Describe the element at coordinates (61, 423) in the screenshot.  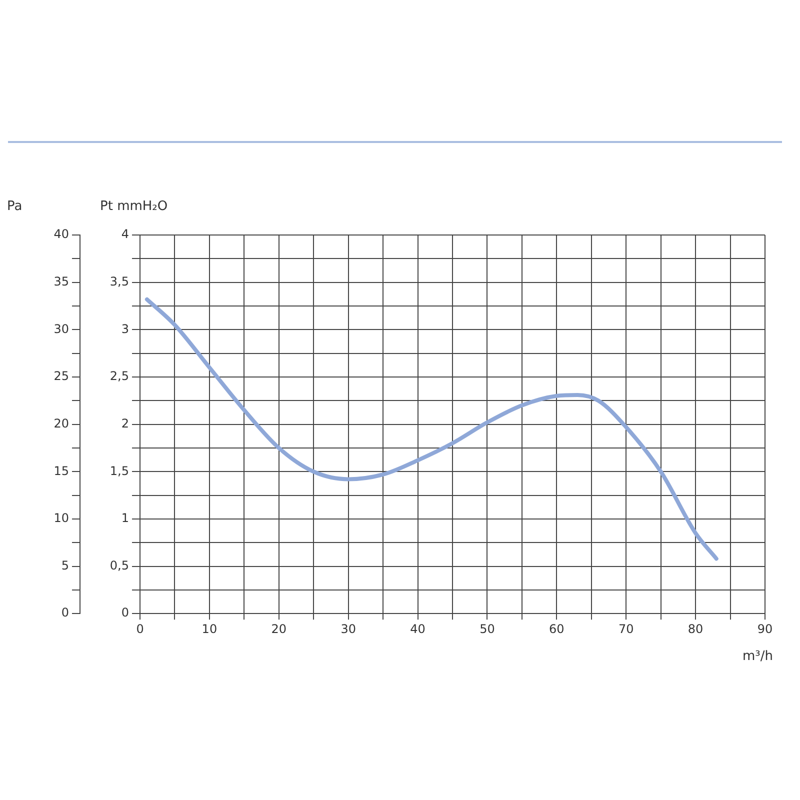
I see `y2-tick-label: 20` at that location.